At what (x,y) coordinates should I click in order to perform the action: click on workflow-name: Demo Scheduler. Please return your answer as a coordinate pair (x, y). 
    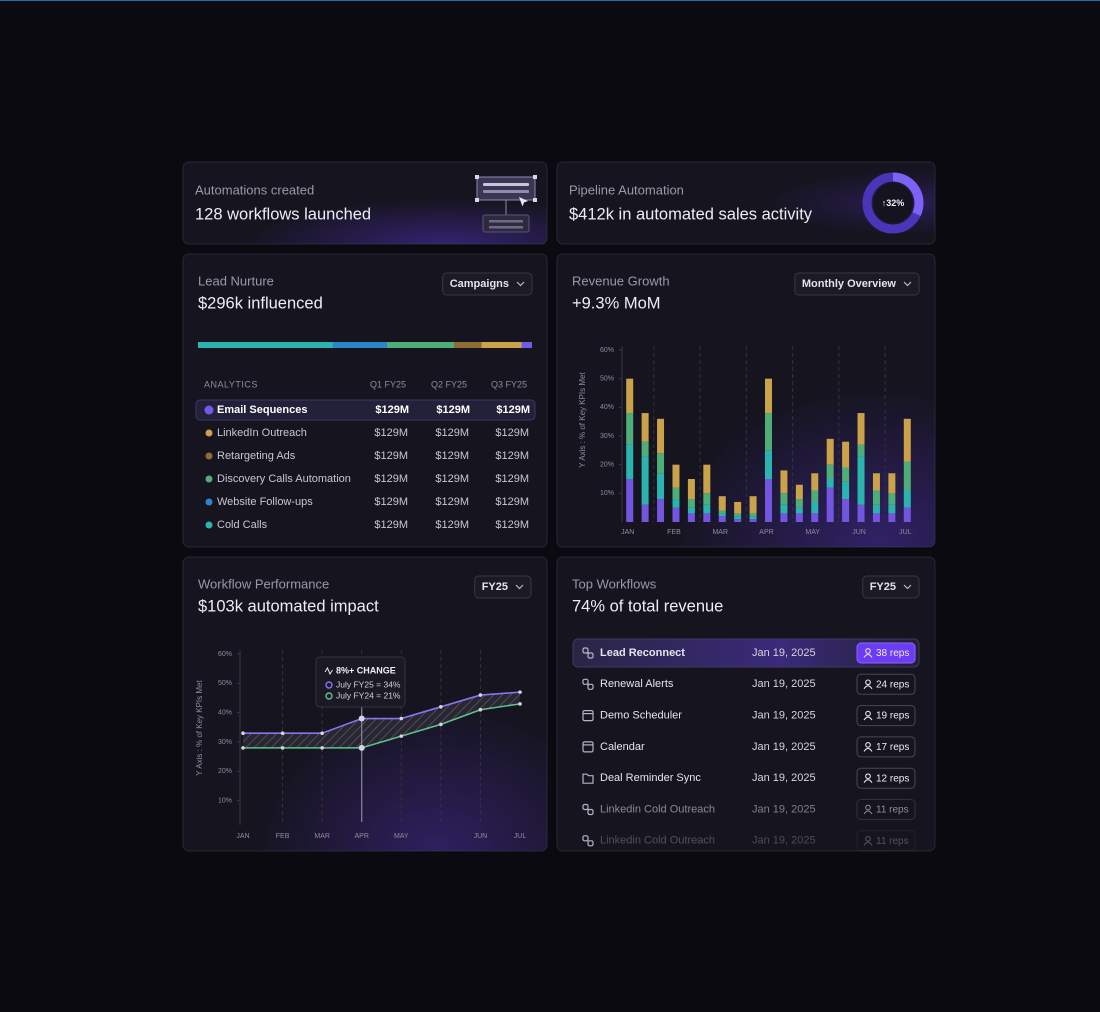
    Looking at the image, I should click on (641, 716).